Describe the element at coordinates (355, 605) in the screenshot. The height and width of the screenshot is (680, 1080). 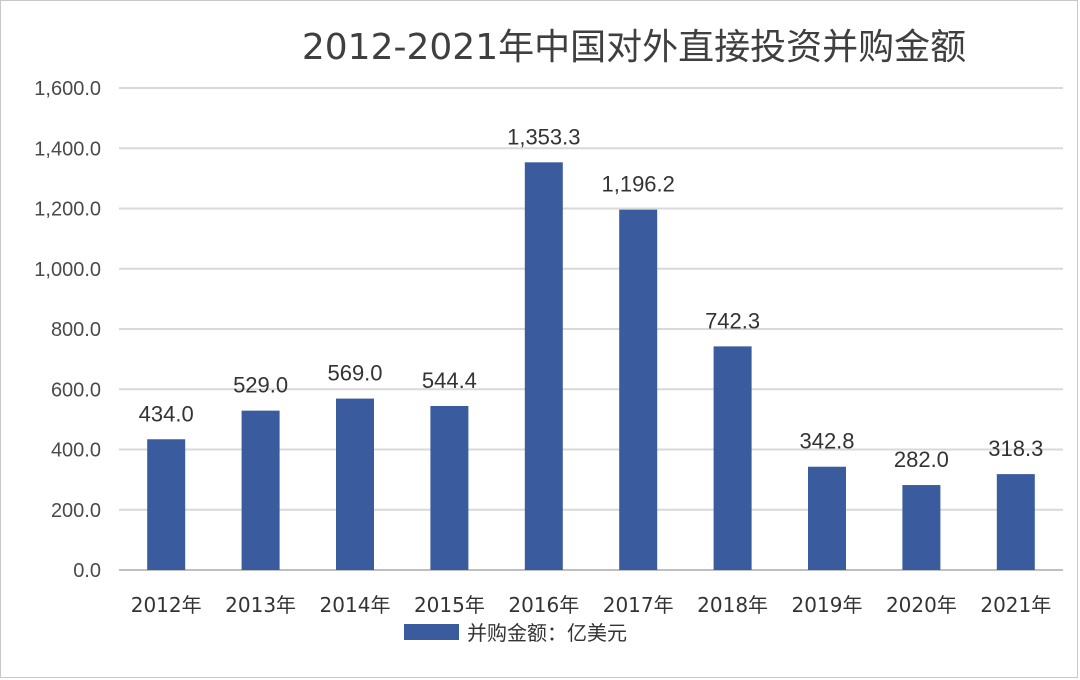
I see `x-tick-label: 2014年` at that location.